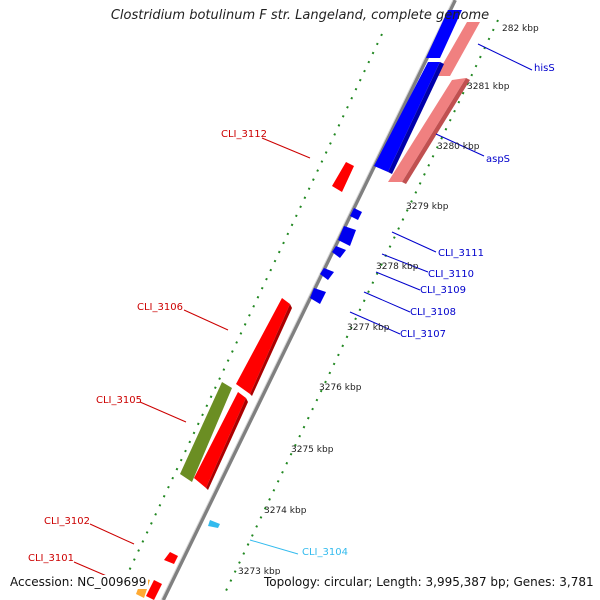  I want to click on gene-label-cli3109: CLI_3109, so click(443, 290).